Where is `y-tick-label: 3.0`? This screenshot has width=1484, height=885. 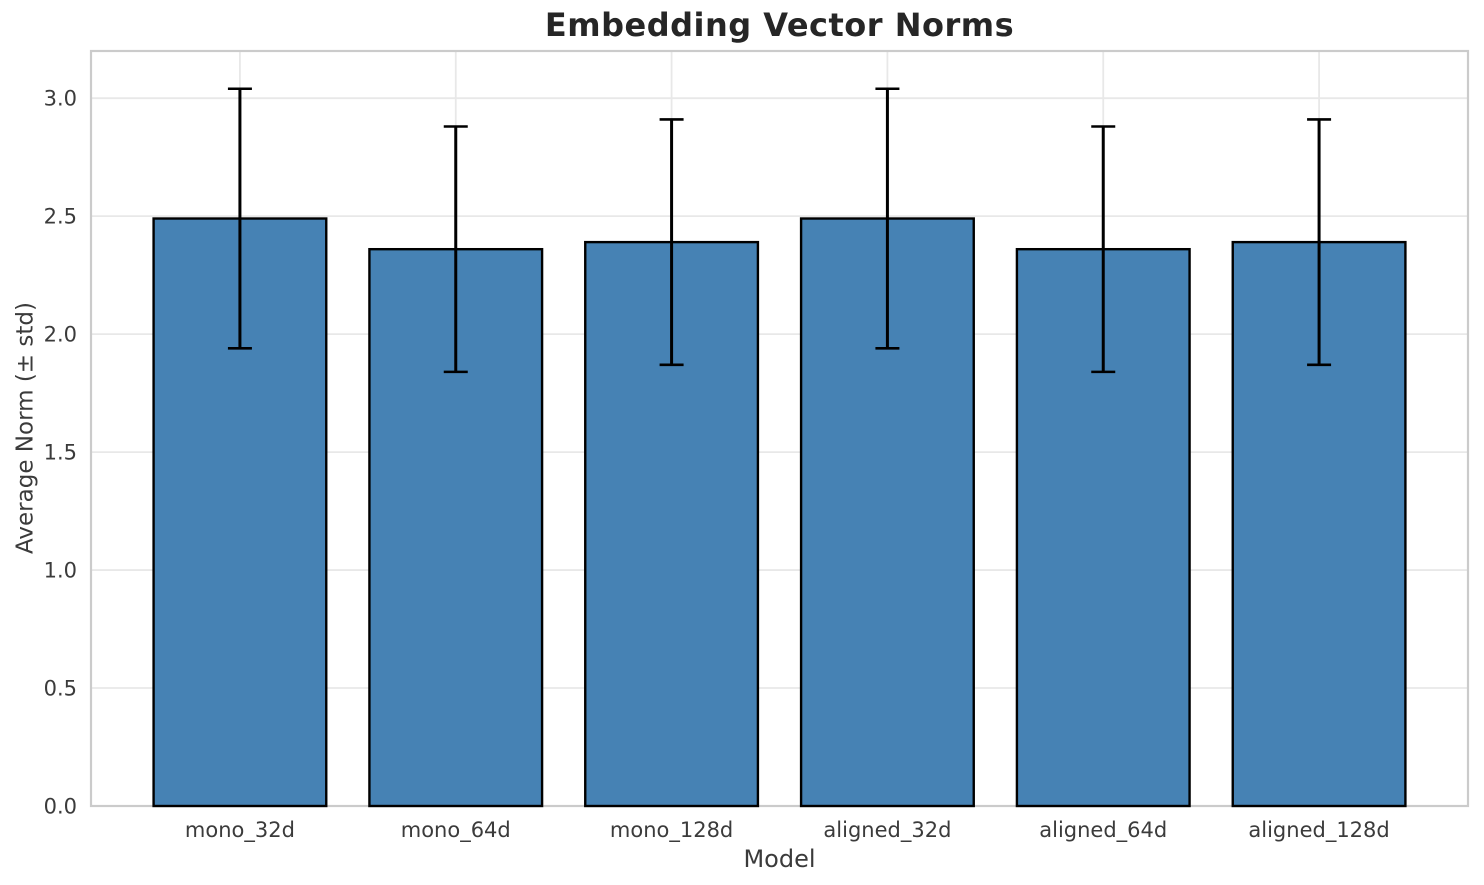
y-tick-label: 3.0 is located at coordinates (60, 99).